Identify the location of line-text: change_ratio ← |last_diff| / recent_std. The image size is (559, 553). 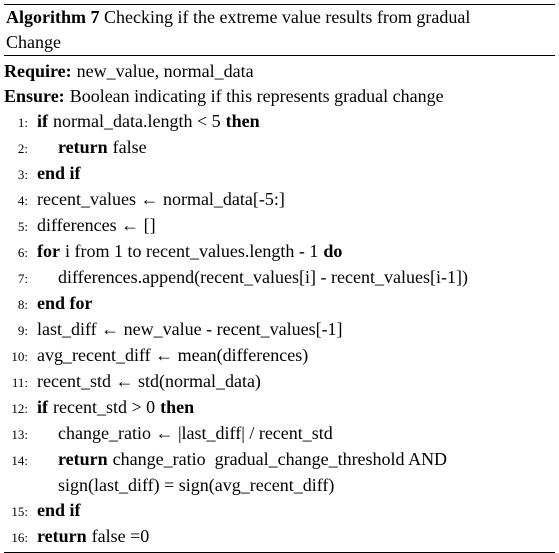
(195, 433).